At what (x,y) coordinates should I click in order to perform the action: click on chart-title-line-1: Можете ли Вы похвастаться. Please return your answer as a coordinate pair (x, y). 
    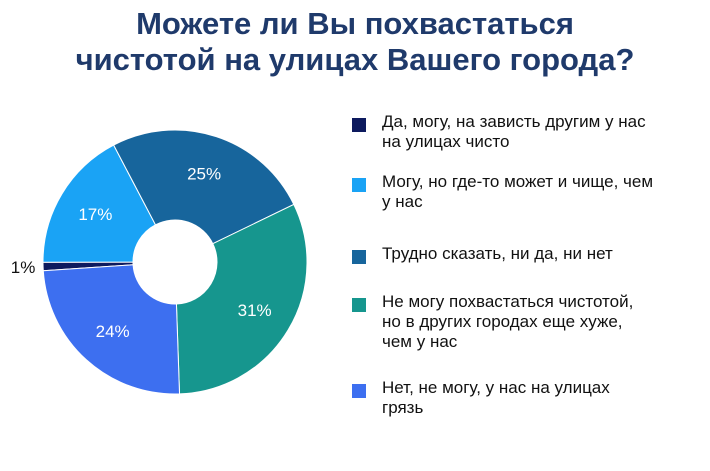
    Looking at the image, I should click on (355, 23).